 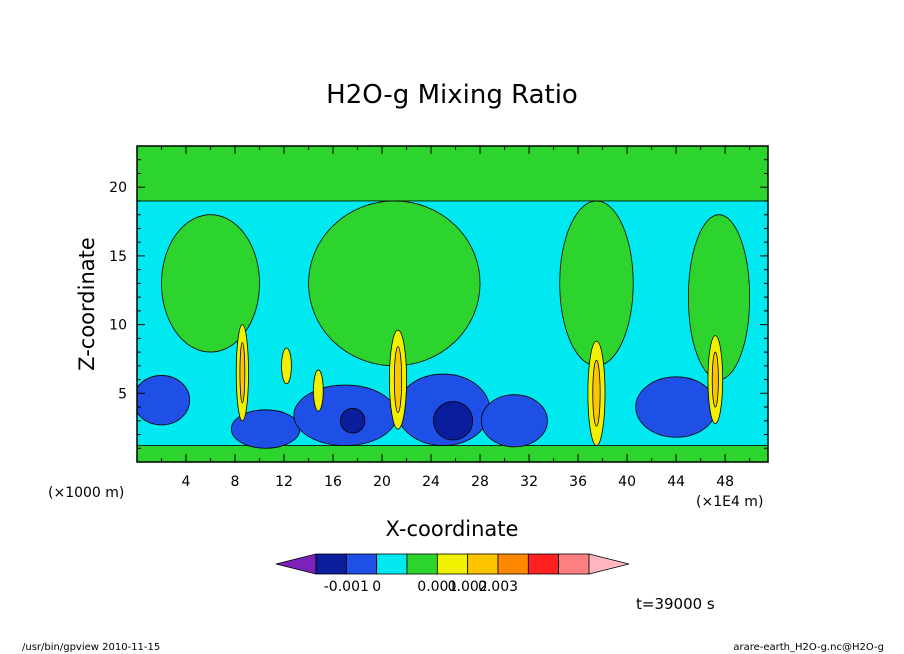 I want to click on colorbar, so click(x=452, y=564).